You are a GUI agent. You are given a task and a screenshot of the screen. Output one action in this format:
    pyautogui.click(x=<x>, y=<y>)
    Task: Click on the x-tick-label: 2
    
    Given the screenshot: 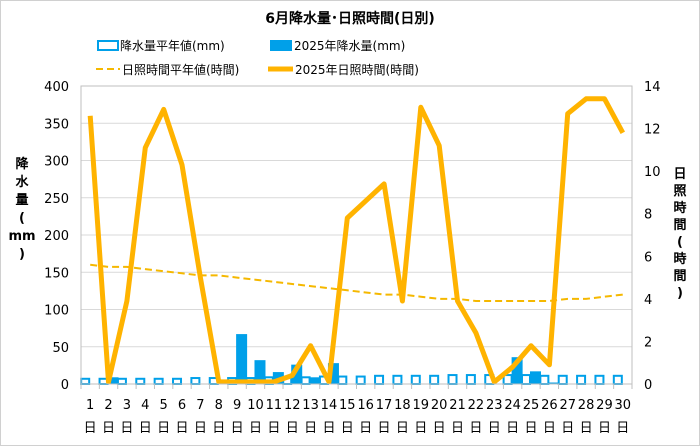 What is the action you would take?
    pyautogui.click(x=108, y=405)
    